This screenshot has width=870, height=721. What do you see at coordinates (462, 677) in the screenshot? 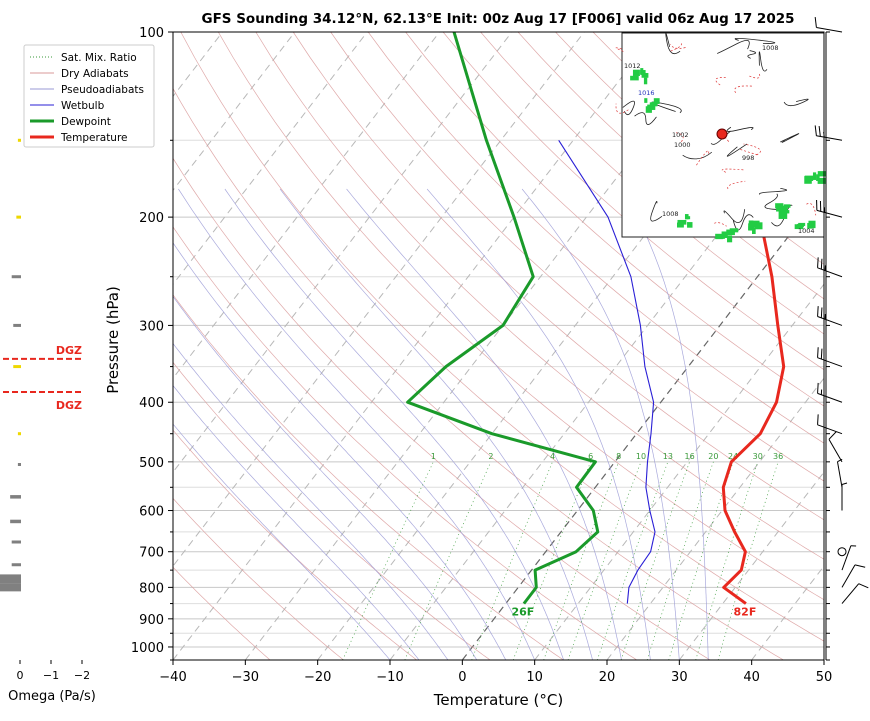
I see `x-tick-label: 0` at bounding box center [462, 677].